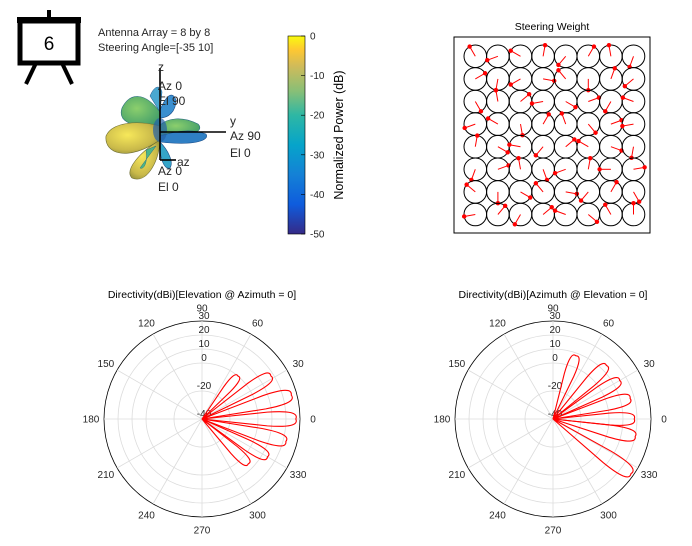 The width and height of the screenshot is (692, 546). What do you see at coordinates (155, 48) in the screenshot?
I see `steering-angle-label: Steering Angle=[-35 10]` at bounding box center [155, 48].